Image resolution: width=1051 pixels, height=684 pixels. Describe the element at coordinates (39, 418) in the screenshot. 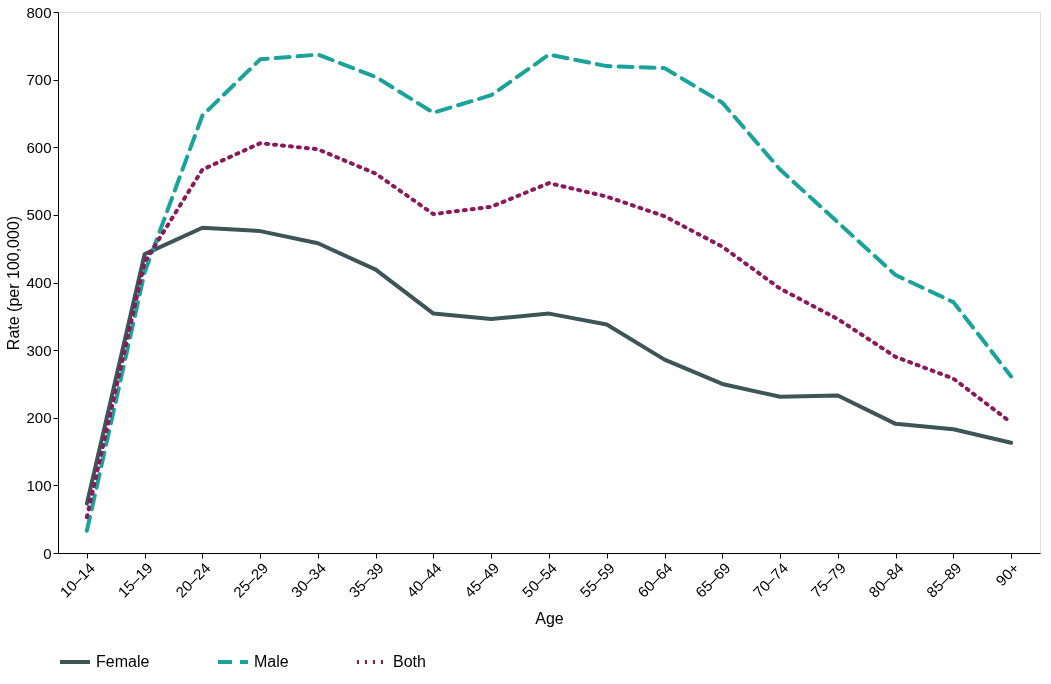

I see `y-tick-label: 200` at that location.